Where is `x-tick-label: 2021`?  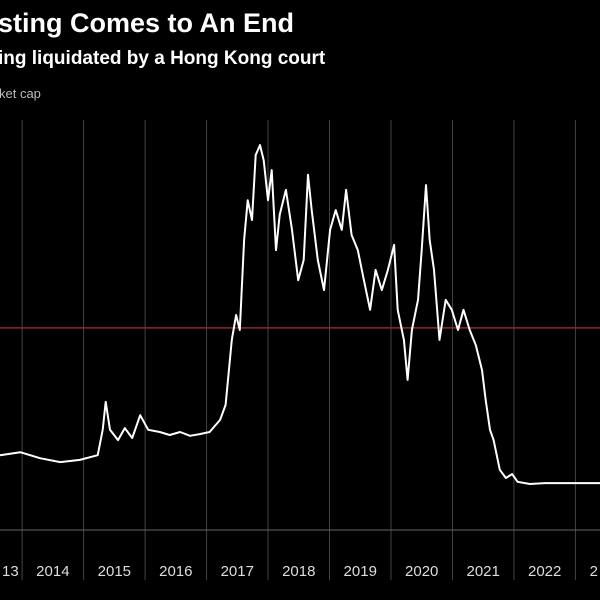 x-tick-label: 2021 is located at coordinates (483, 571).